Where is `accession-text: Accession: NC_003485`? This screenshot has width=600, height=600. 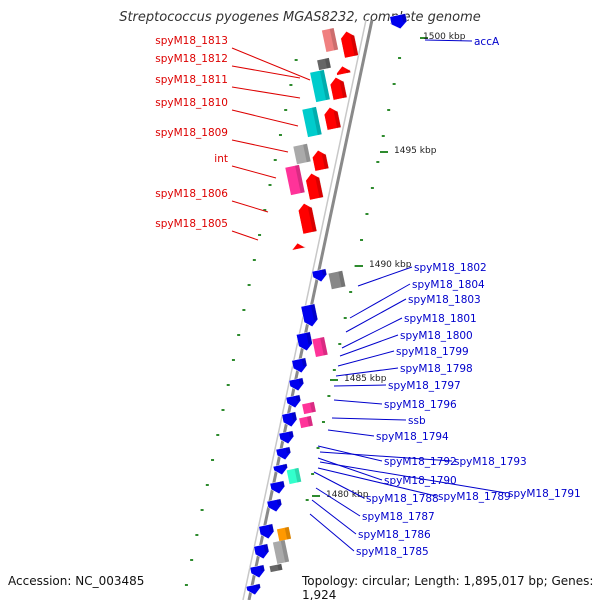 accession-text: Accession: NC_003485 is located at coordinates (76, 581).